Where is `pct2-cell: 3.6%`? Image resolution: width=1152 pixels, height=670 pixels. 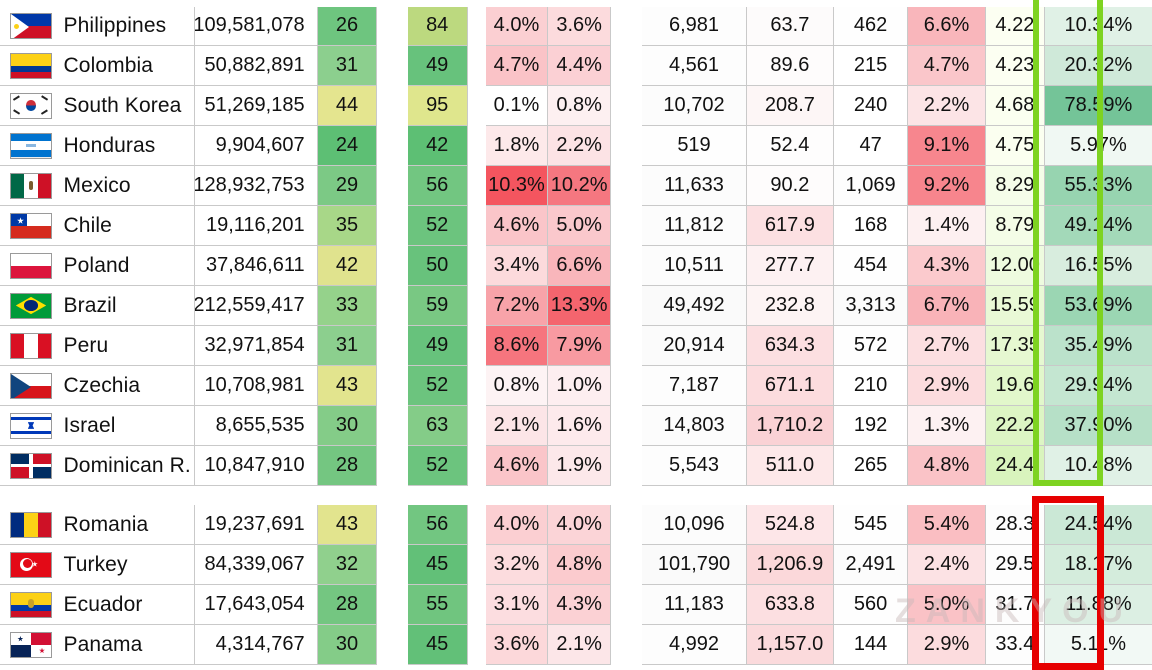
pct2-cell: 3.6% is located at coordinates (579, 26).